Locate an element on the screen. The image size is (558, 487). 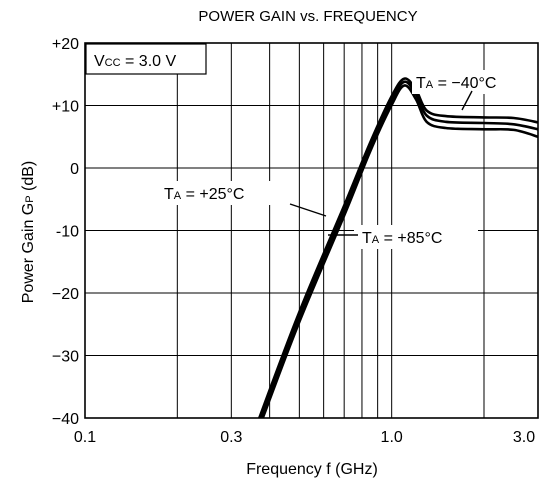
condition-box is located at coordinates (146, 59).